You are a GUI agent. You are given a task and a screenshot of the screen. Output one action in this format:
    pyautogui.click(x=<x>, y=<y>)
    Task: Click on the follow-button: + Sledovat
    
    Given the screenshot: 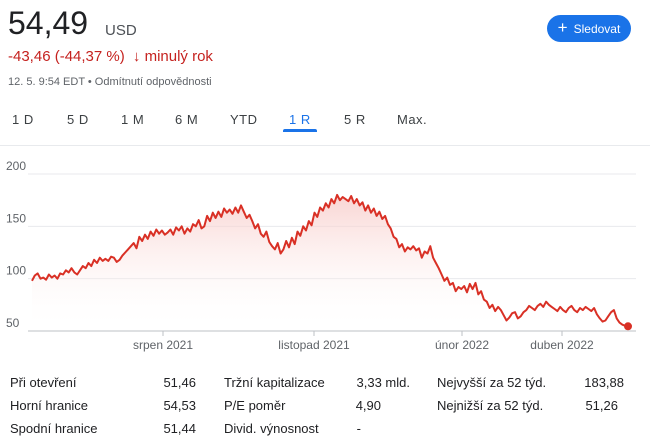 What is the action you would take?
    pyautogui.click(x=589, y=28)
    